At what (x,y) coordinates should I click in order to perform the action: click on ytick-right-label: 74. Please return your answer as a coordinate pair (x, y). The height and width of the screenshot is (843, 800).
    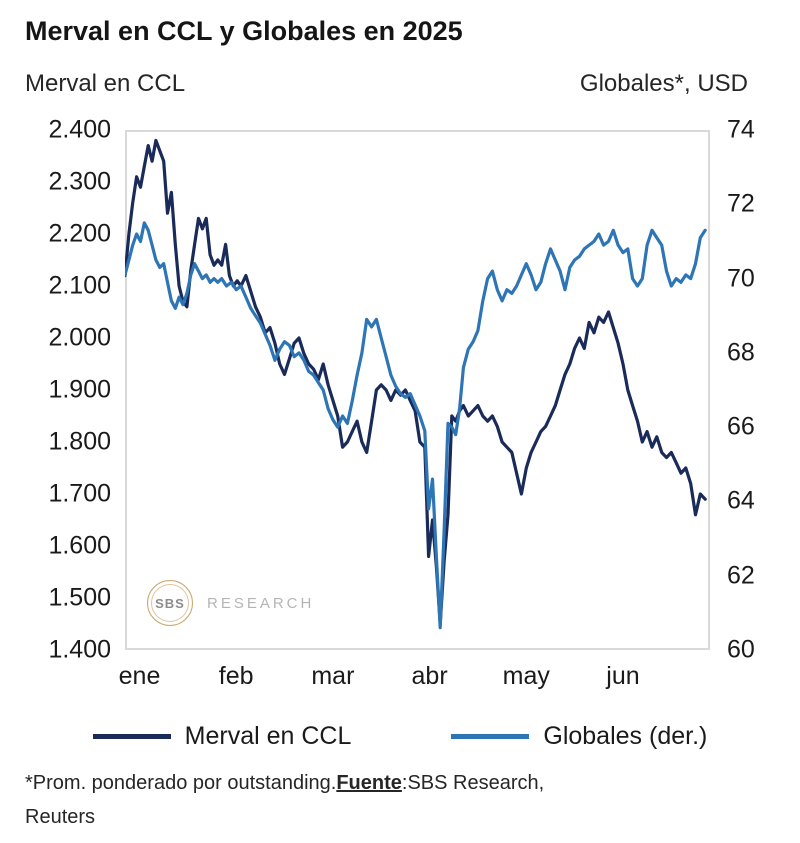
    Looking at the image, I should click on (741, 129).